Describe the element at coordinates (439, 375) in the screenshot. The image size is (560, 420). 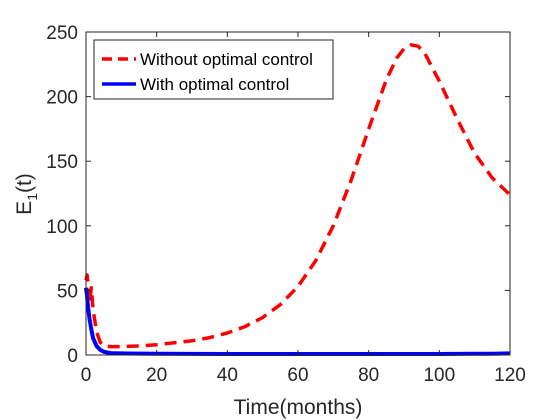
I see `x-tick-label: 100` at that location.